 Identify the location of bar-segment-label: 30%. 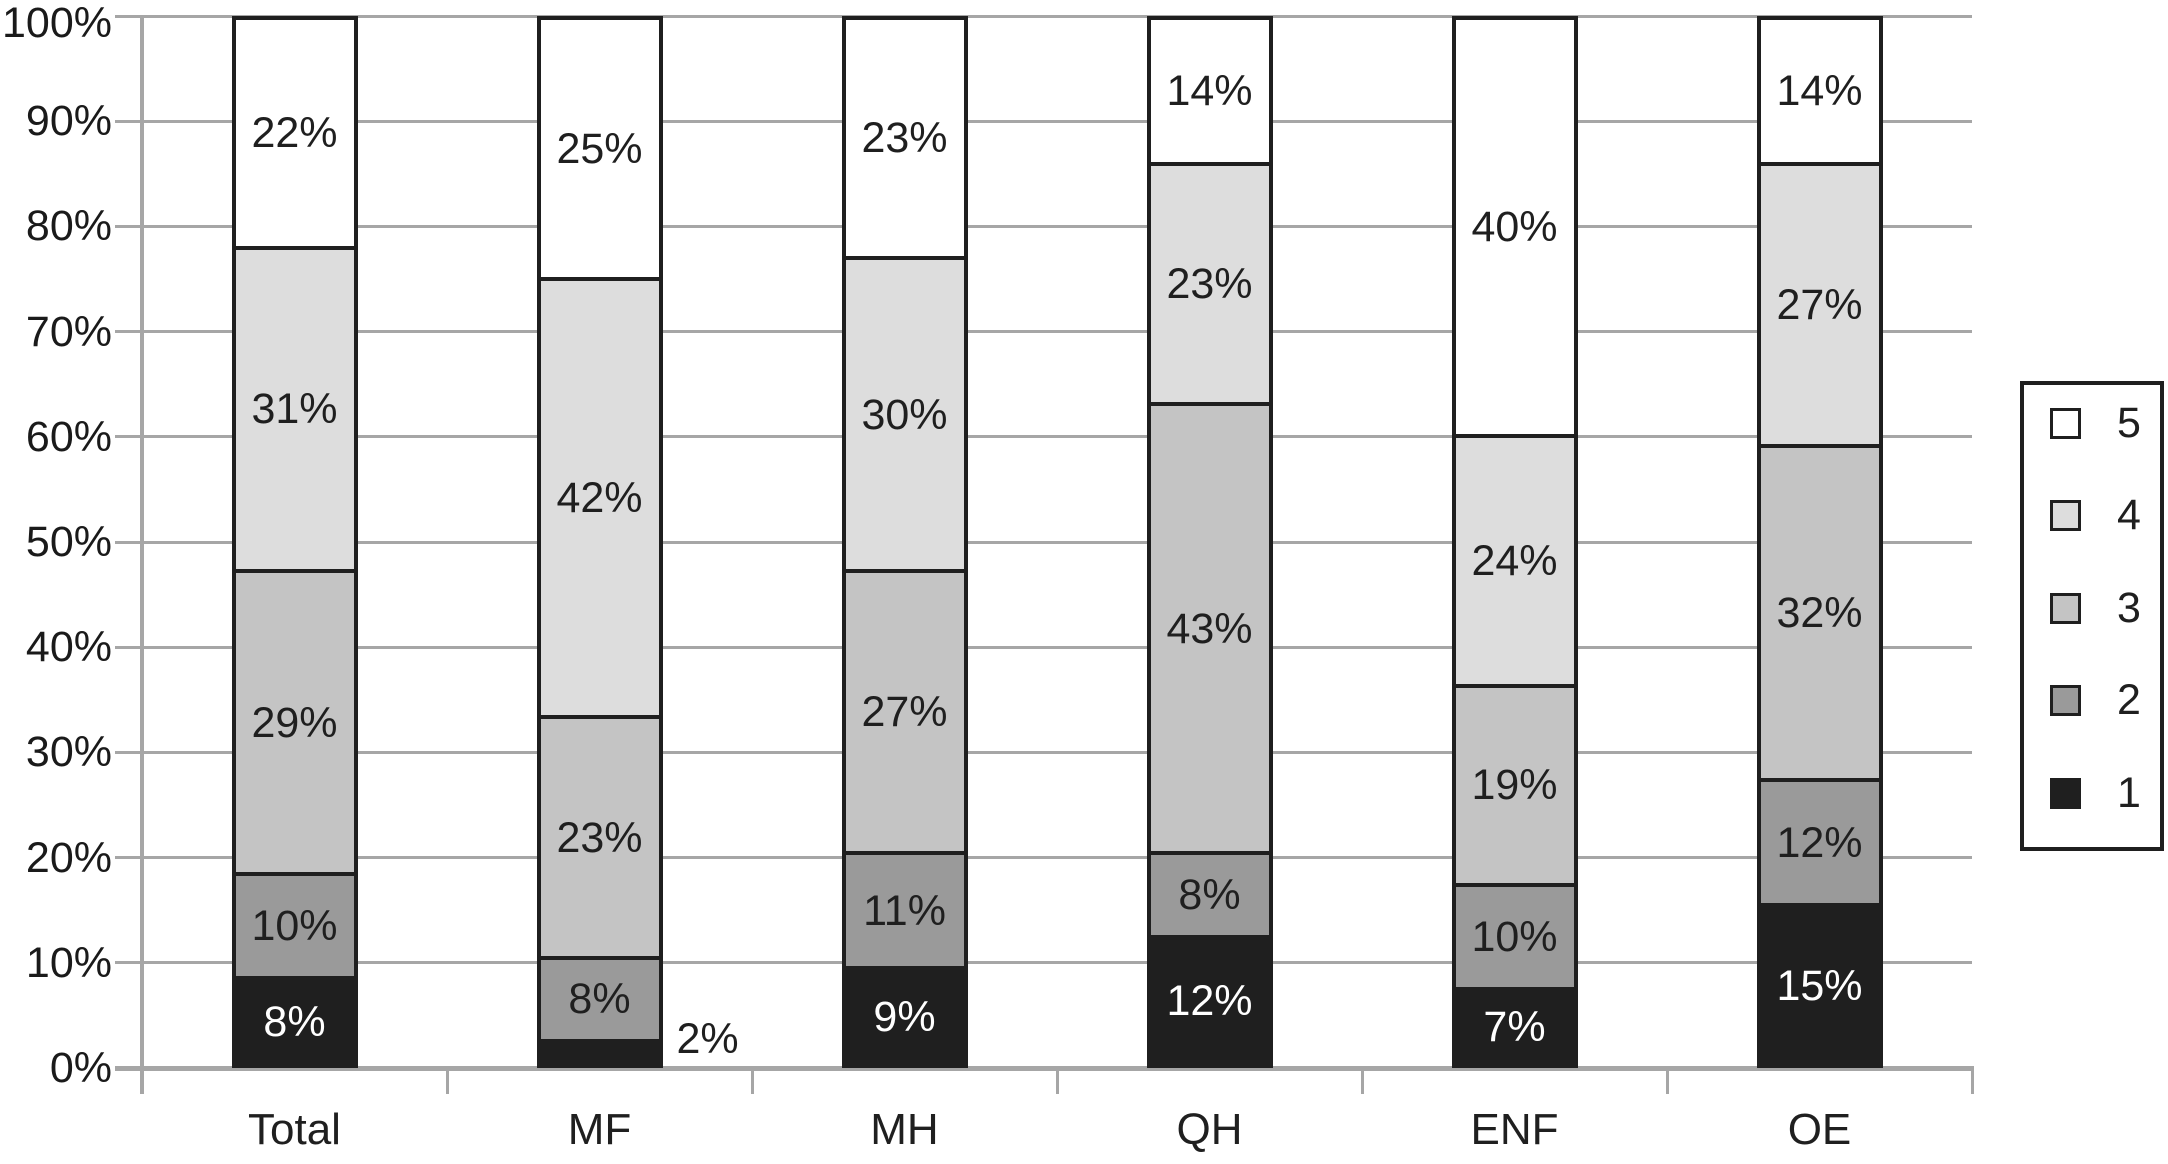
(904, 414).